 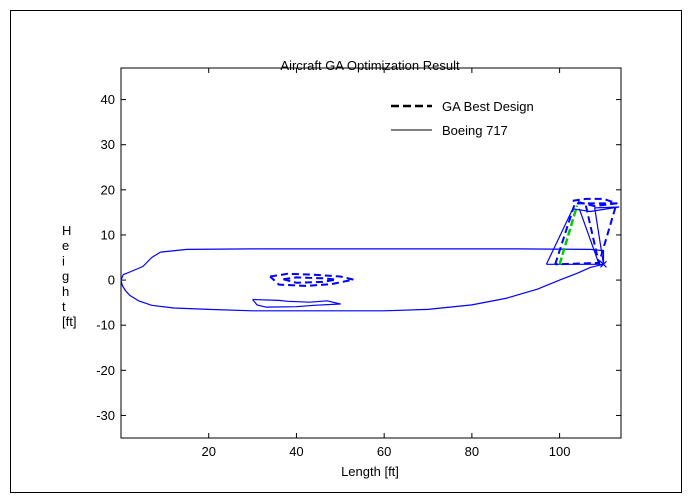 I want to click on y-tick-label: -10, so click(x=105, y=325).